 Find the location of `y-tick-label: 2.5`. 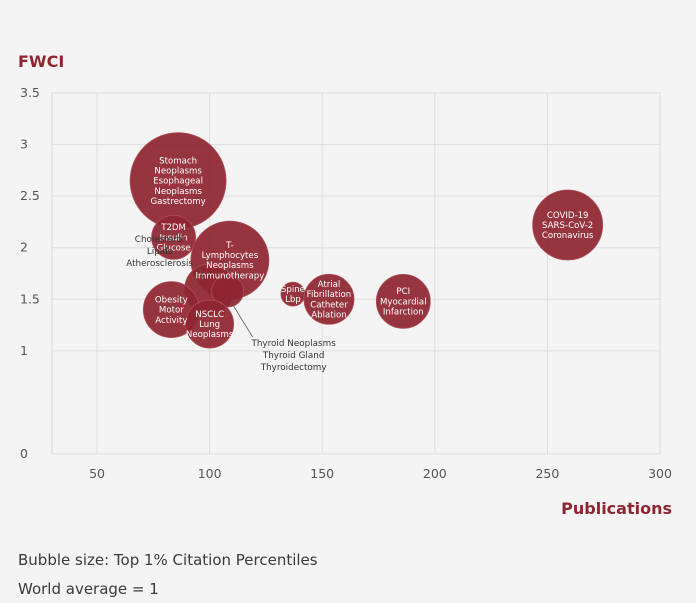

y-tick-label: 2.5 is located at coordinates (30, 195).